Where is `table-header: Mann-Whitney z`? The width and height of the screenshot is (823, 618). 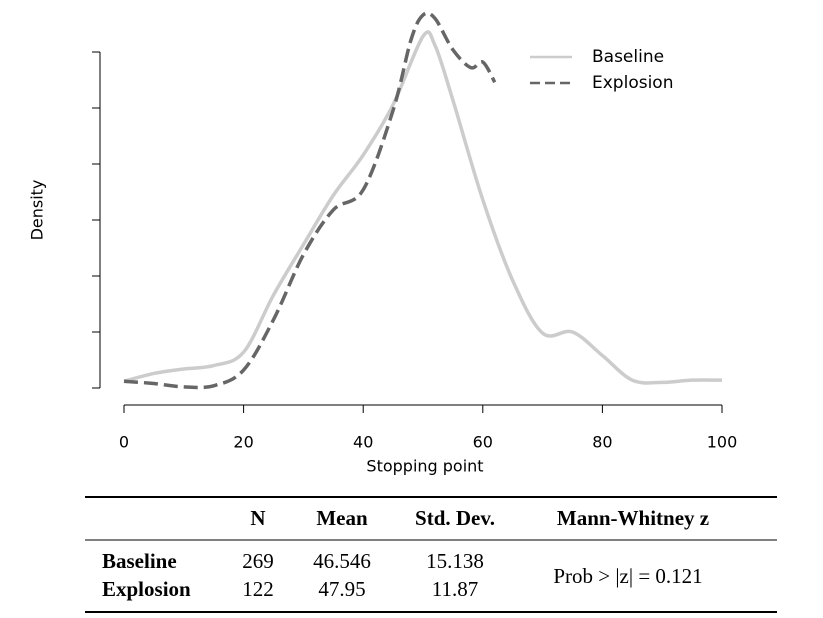
table-header: Mann-Whitney z is located at coordinates (633, 518).